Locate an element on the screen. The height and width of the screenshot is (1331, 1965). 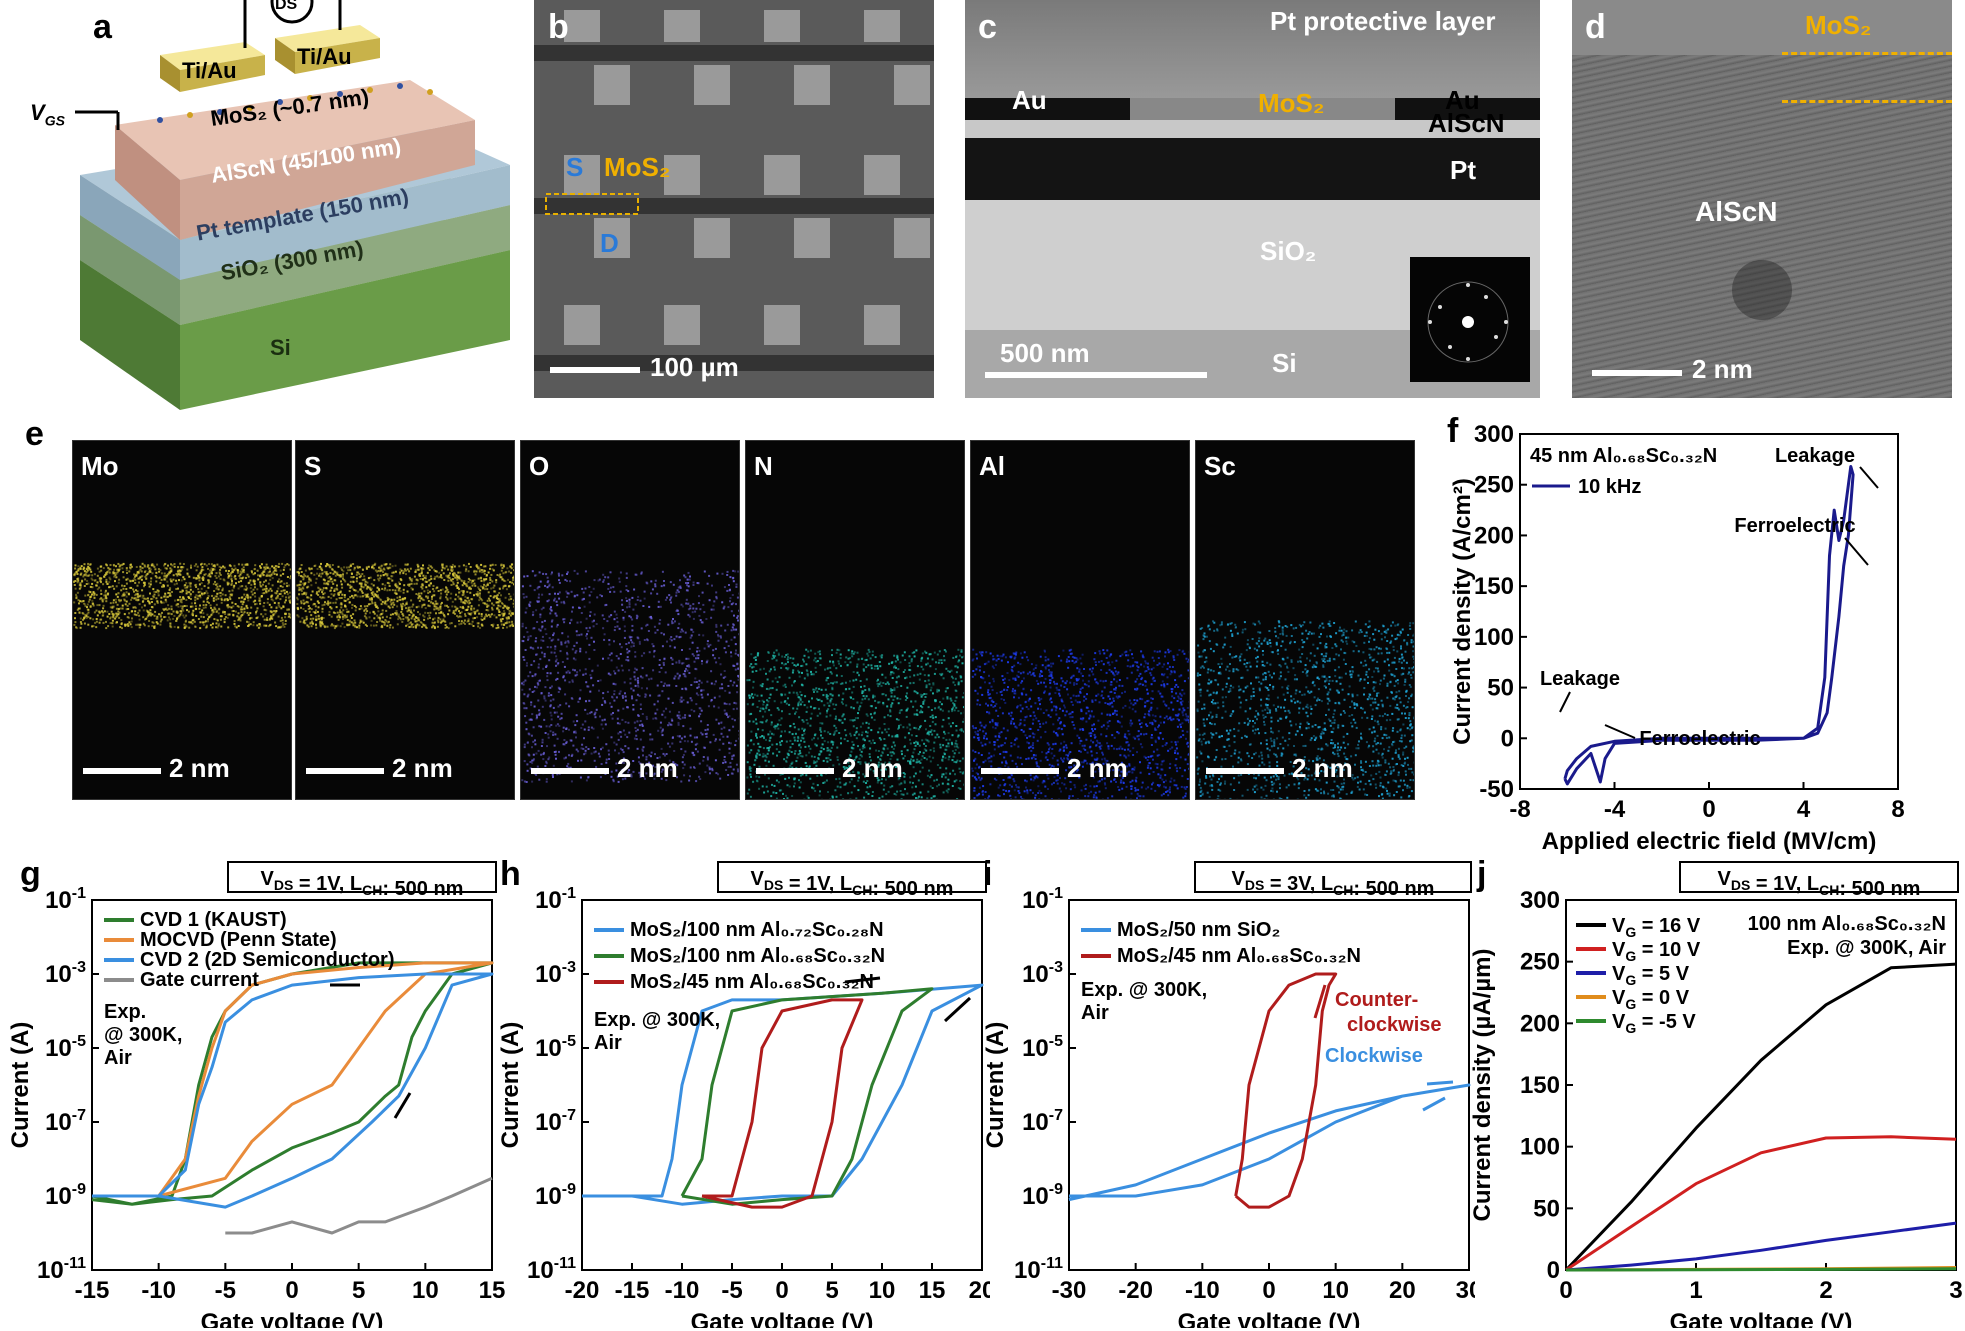
note-1: 100 nm Al₀.₆₈Sc₀.₃₂N is located at coordinates (1847, 924).